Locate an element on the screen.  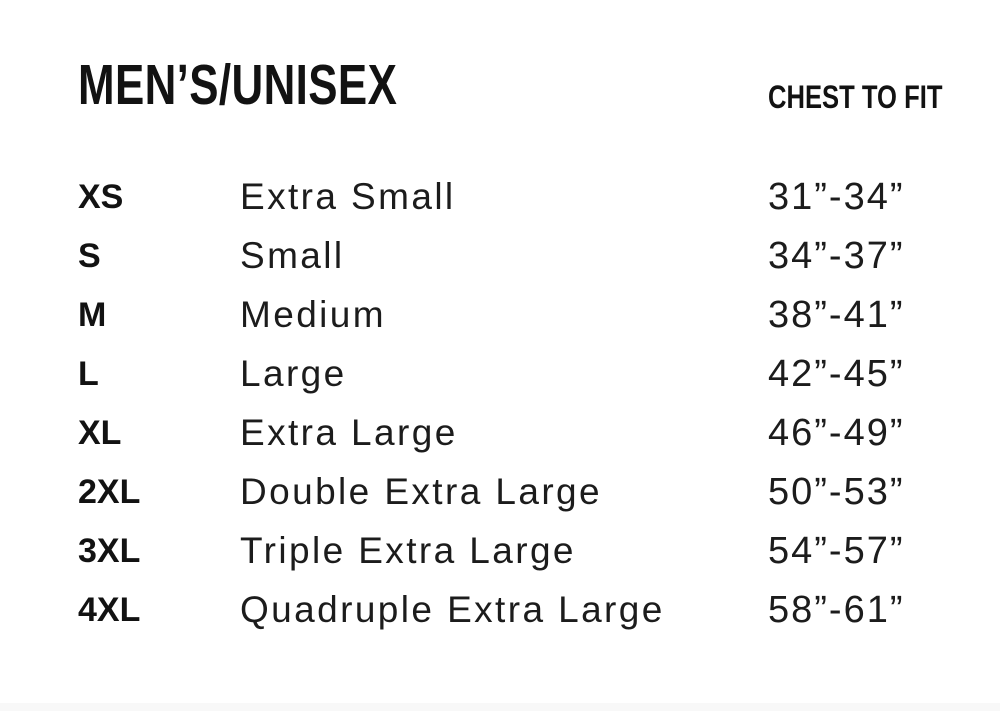
size-code: M is located at coordinates (92, 314).